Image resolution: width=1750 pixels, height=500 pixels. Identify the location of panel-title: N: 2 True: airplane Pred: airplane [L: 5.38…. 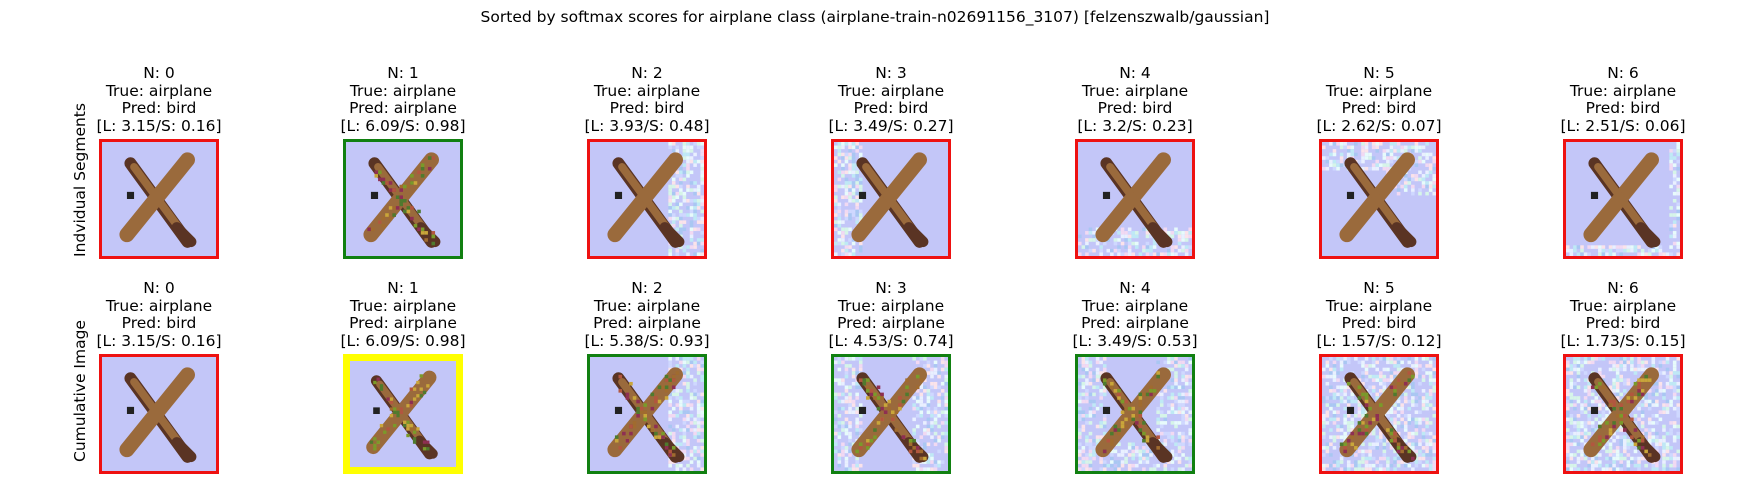
(647, 314).